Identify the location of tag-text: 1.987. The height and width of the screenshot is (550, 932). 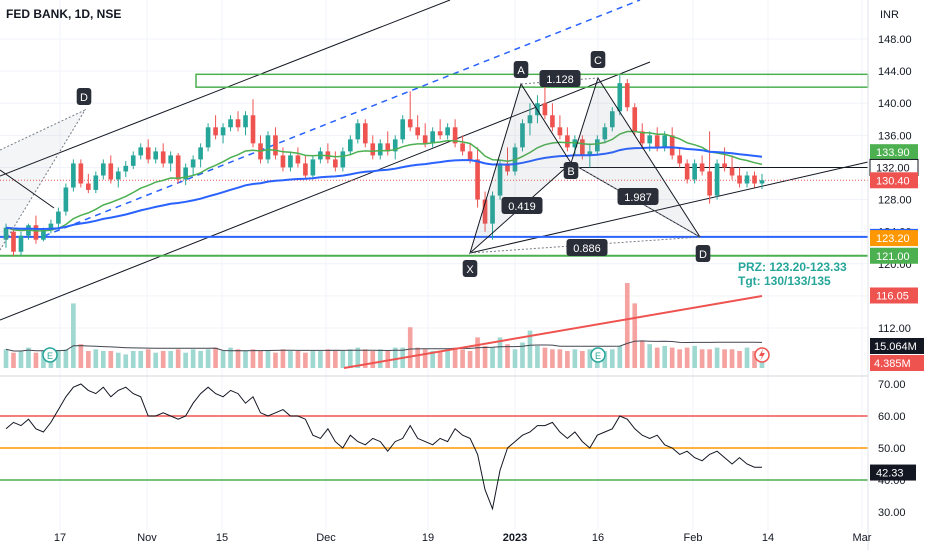
(638, 198).